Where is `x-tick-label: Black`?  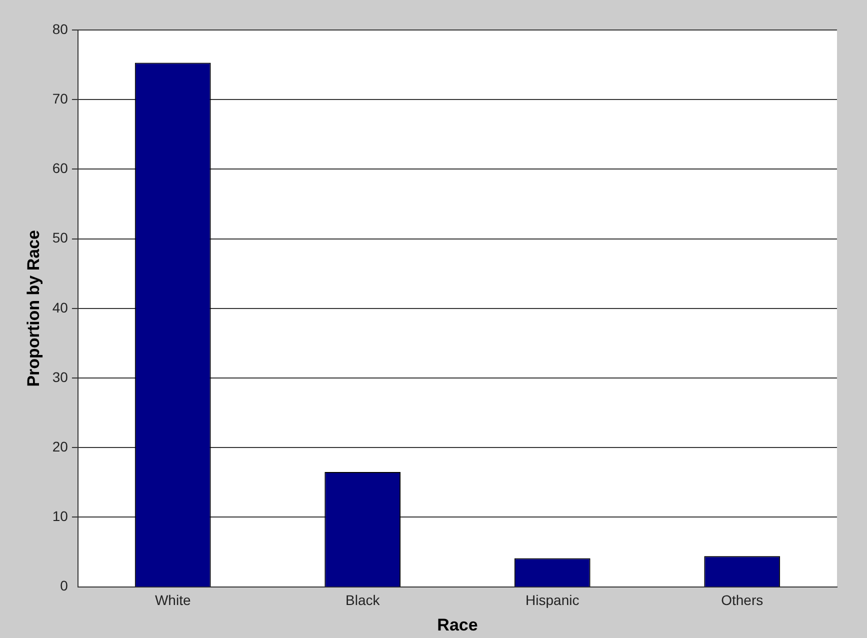
x-tick-label: Black is located at coordinates (363, 600).